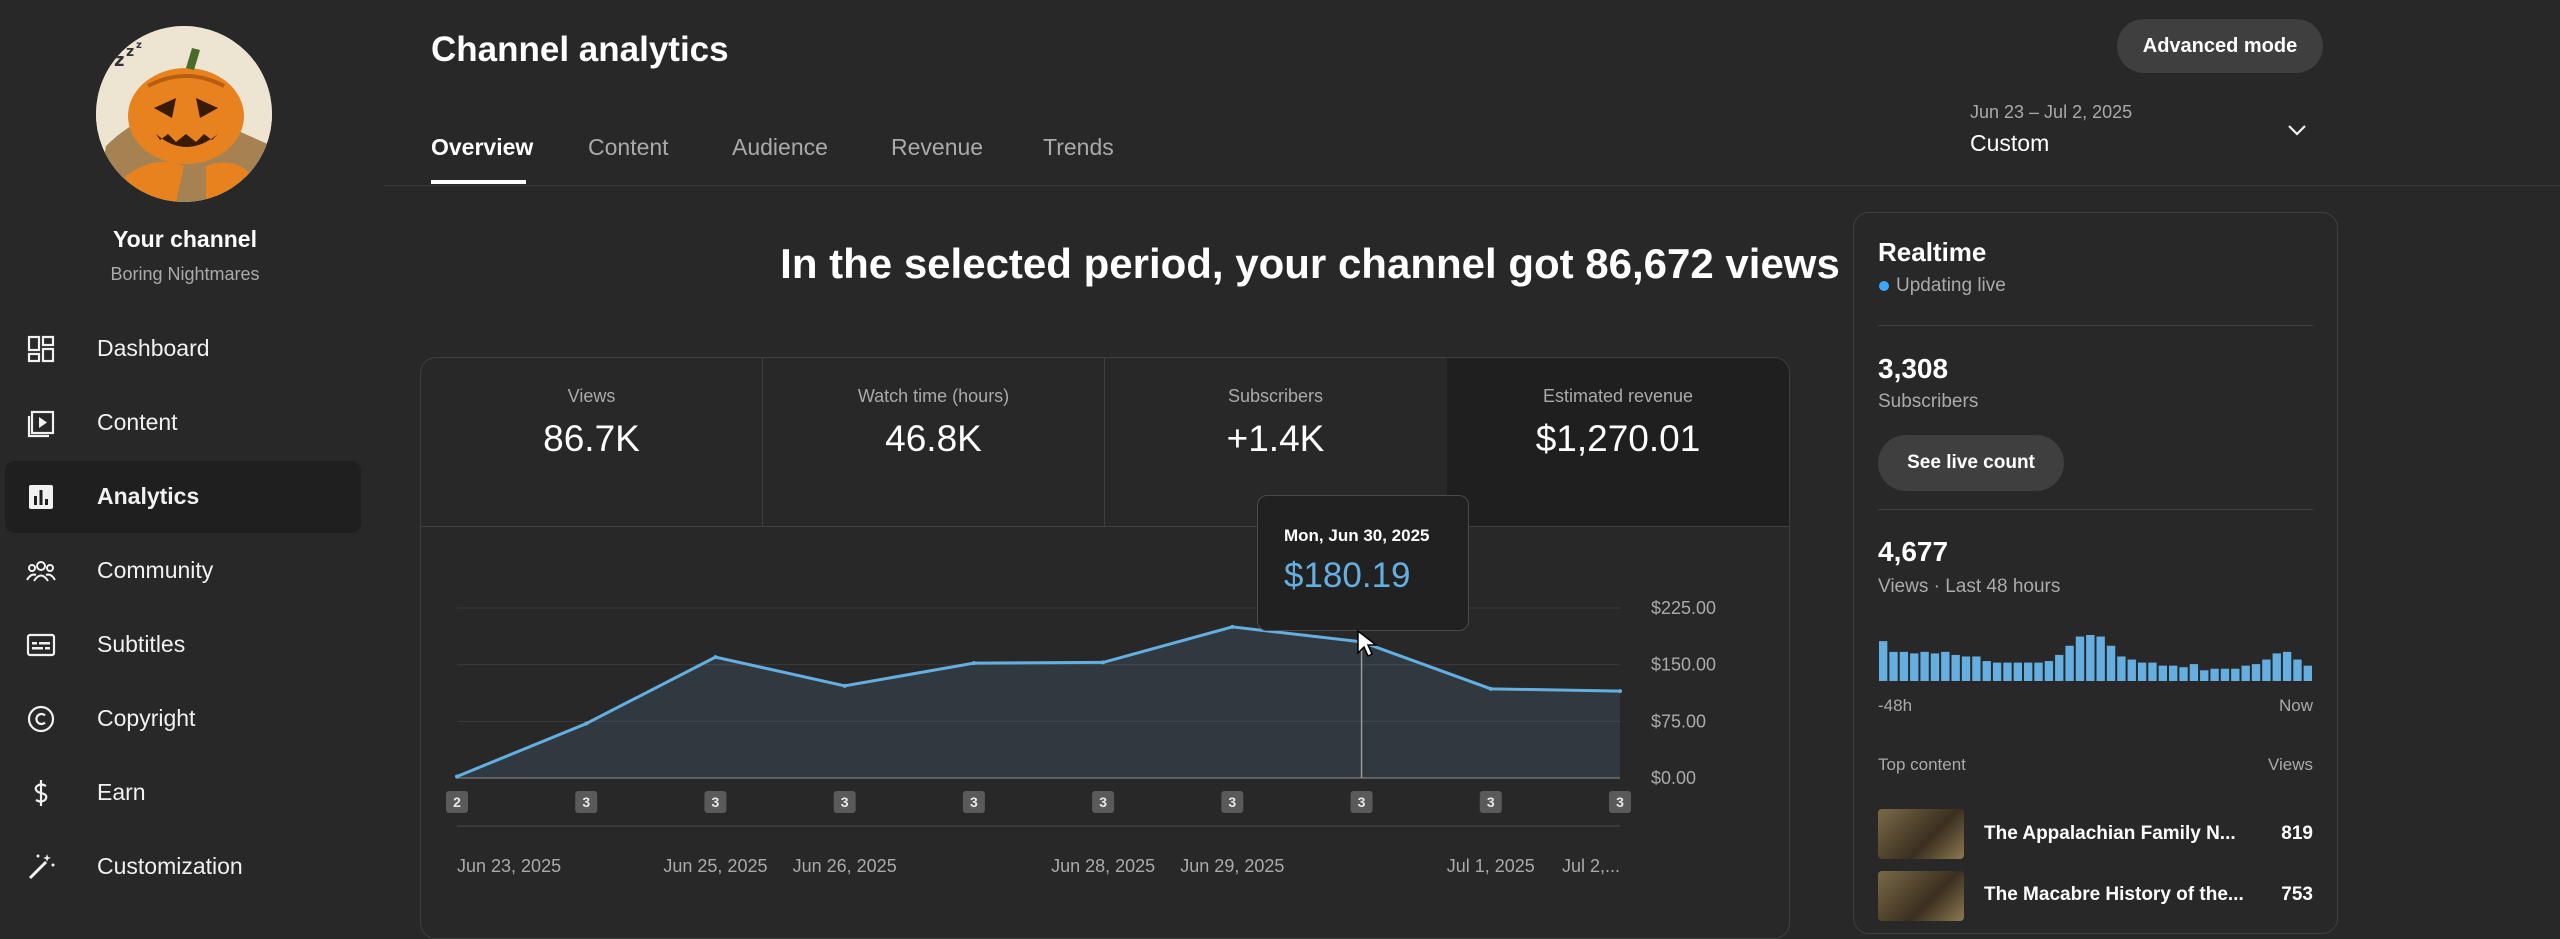 The height and width of the screenshot is (939, 2560). What do you see at coordinates (482, 147) in the screenshot?
I see `tab-overview: Overview` at bounding box center [482, 147].